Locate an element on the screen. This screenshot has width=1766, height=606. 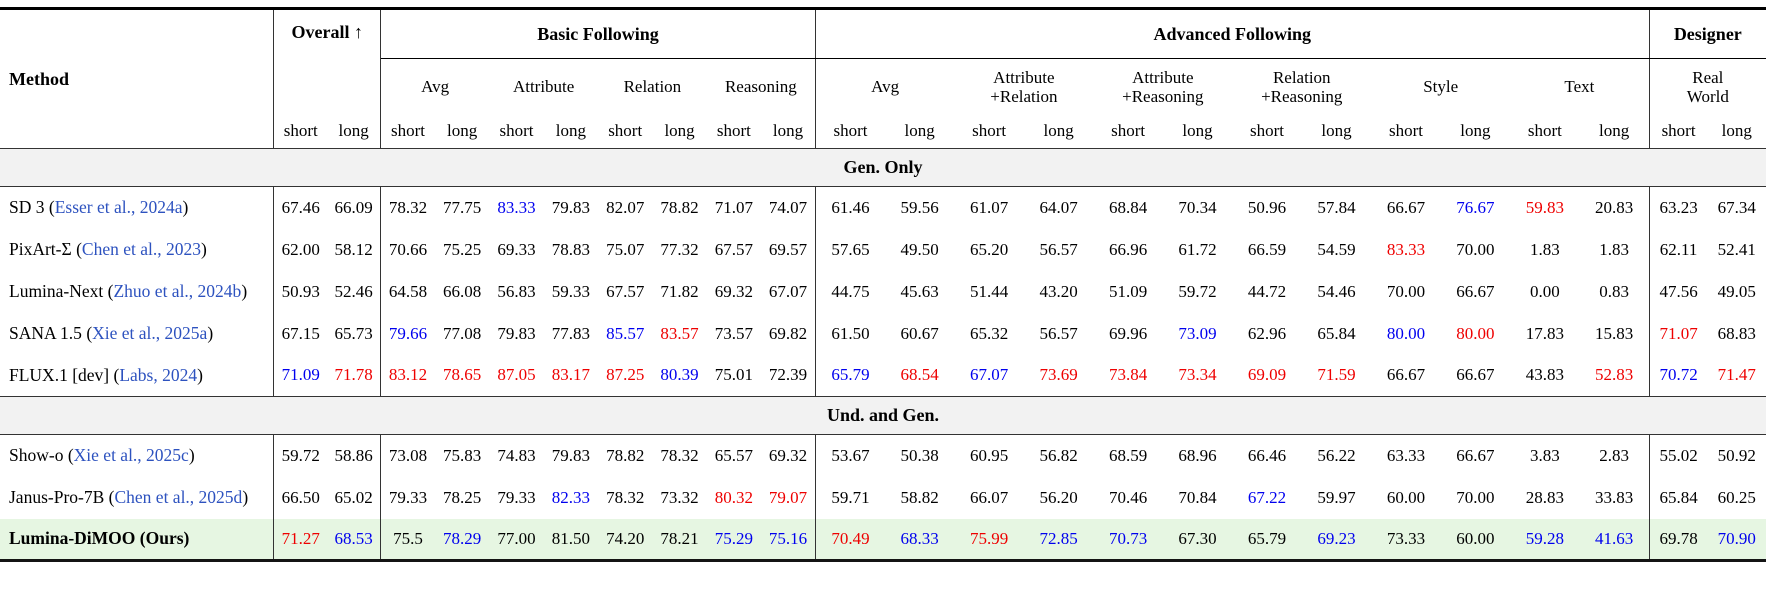
metric-value-cell: 74.20 is located at coordinates (625, 538).